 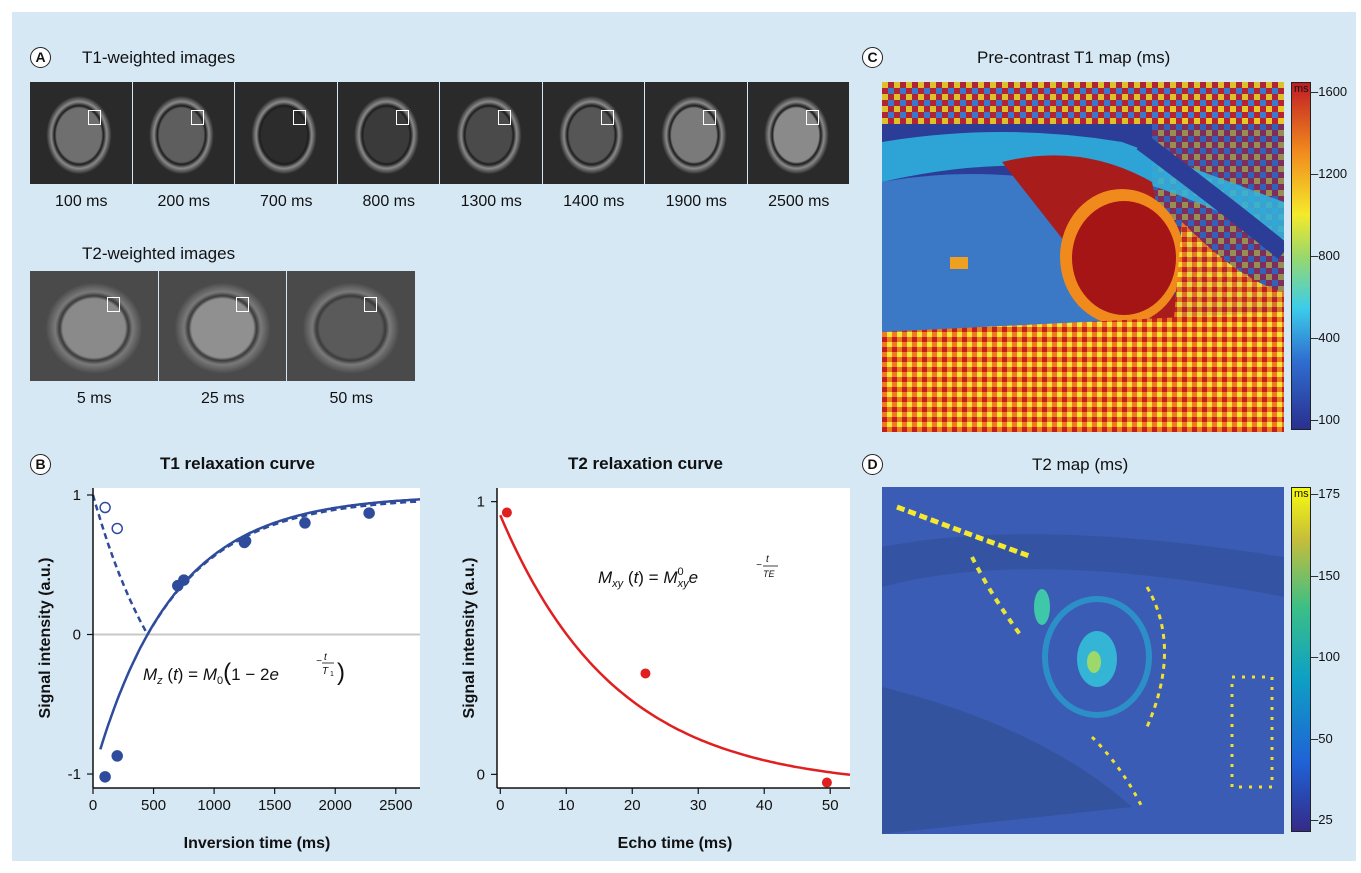 I want to click on t2-x-tick-label: 40, so click(x=764, y=805).